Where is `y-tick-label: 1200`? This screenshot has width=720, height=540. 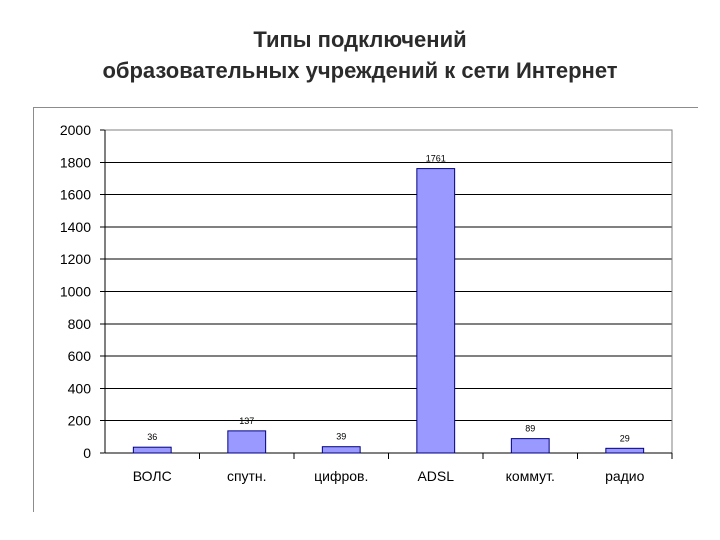
y-tick-label: 1200 is located at coordinates (75, 259).